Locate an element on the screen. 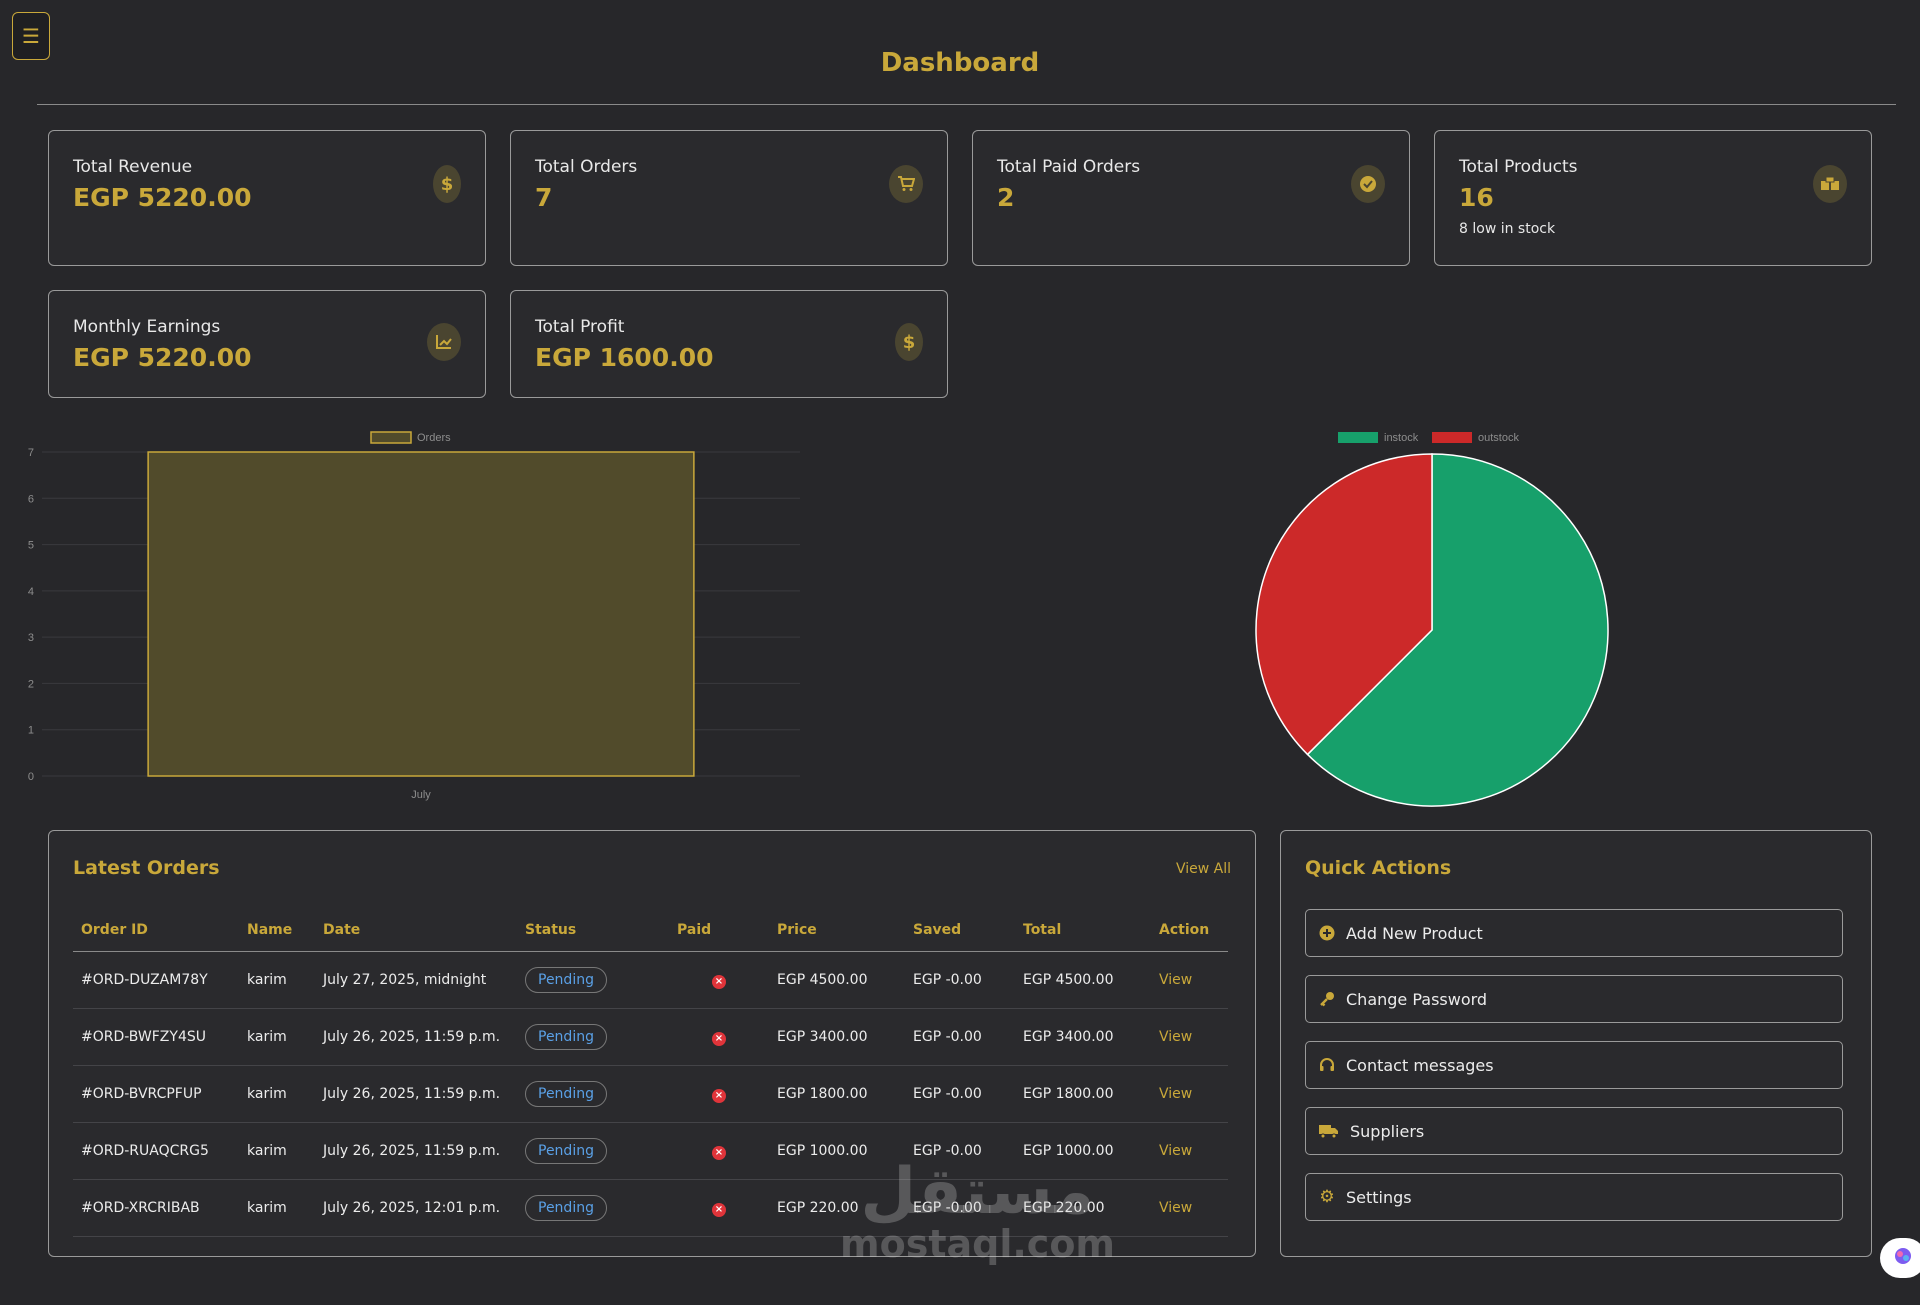 This screenshot has height=1305, width=1920. latest-orders-title: Latest Orders is located at coordinates (146, 868).